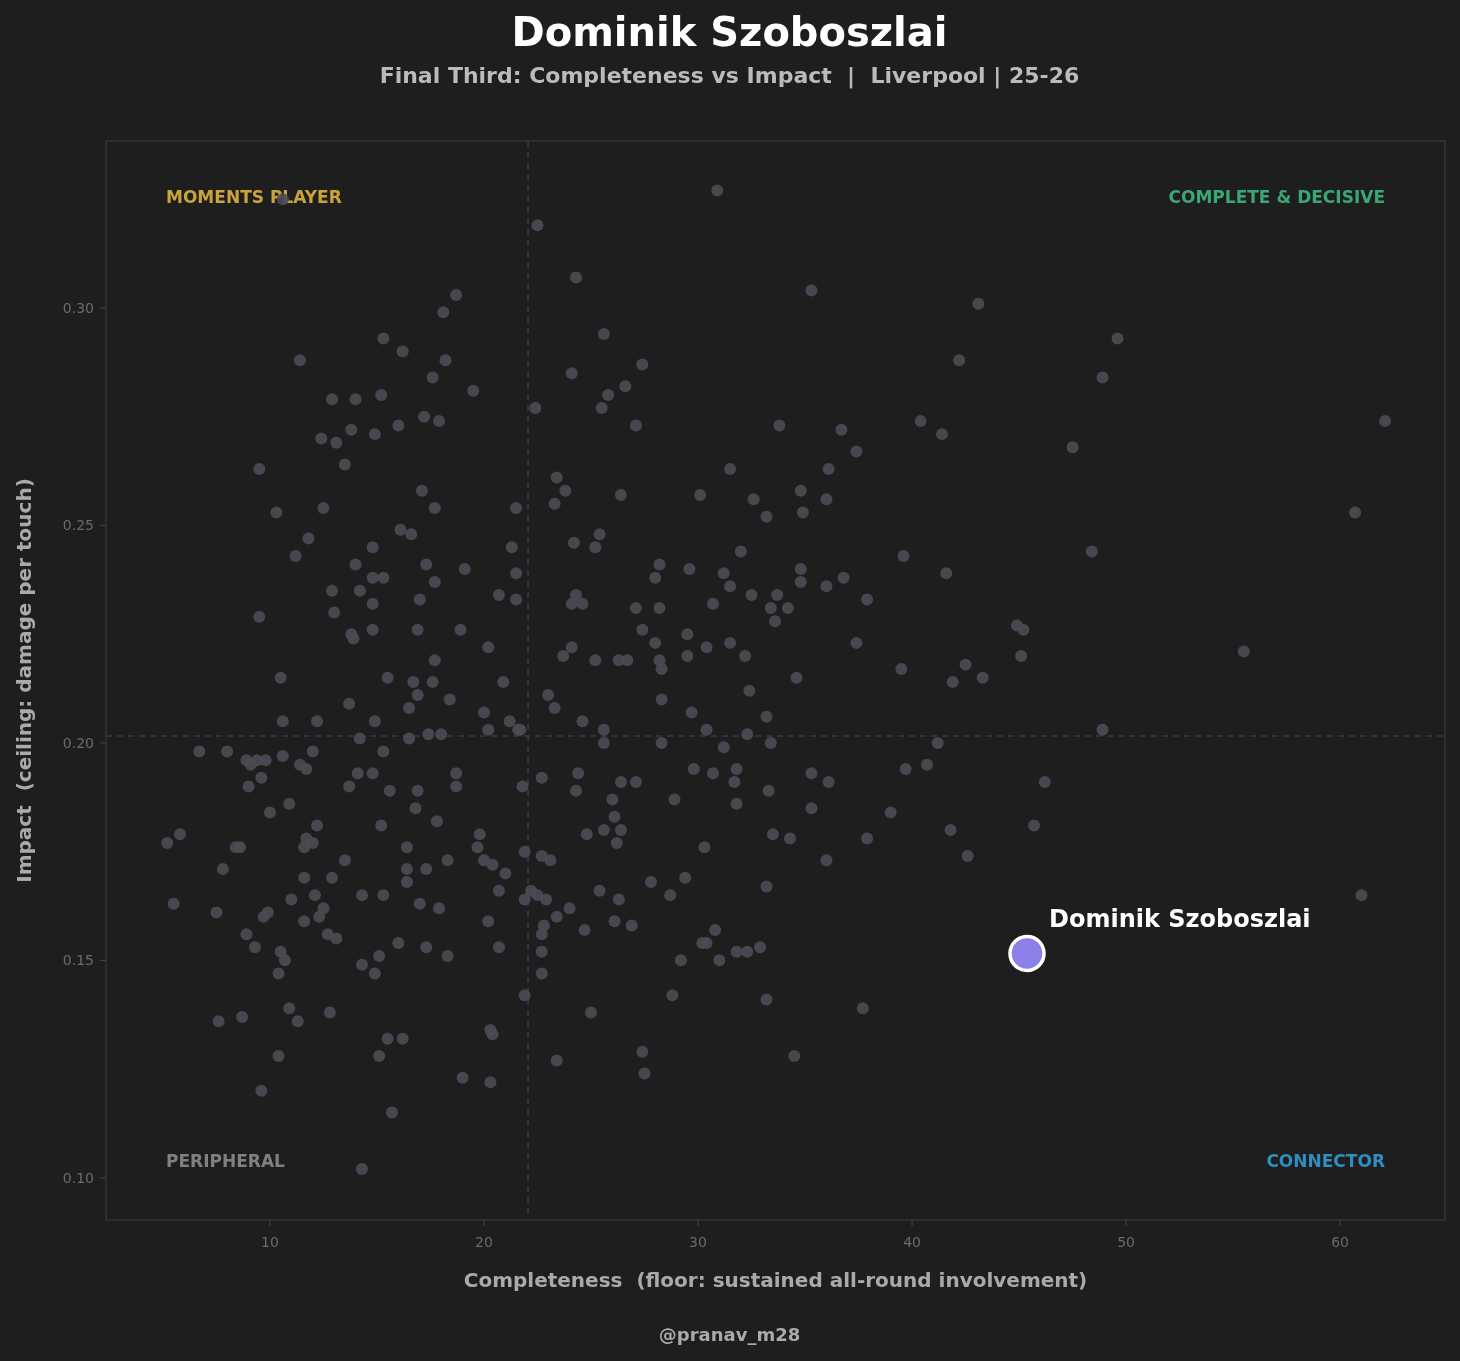 The height and width of the screenshot is (1361, 1460). What do you see at coordinates (24, 680) in the screenshot?
I see `y-axis-title: Impact (ceiling: damage per touch)` at bounding box center [24, 680].